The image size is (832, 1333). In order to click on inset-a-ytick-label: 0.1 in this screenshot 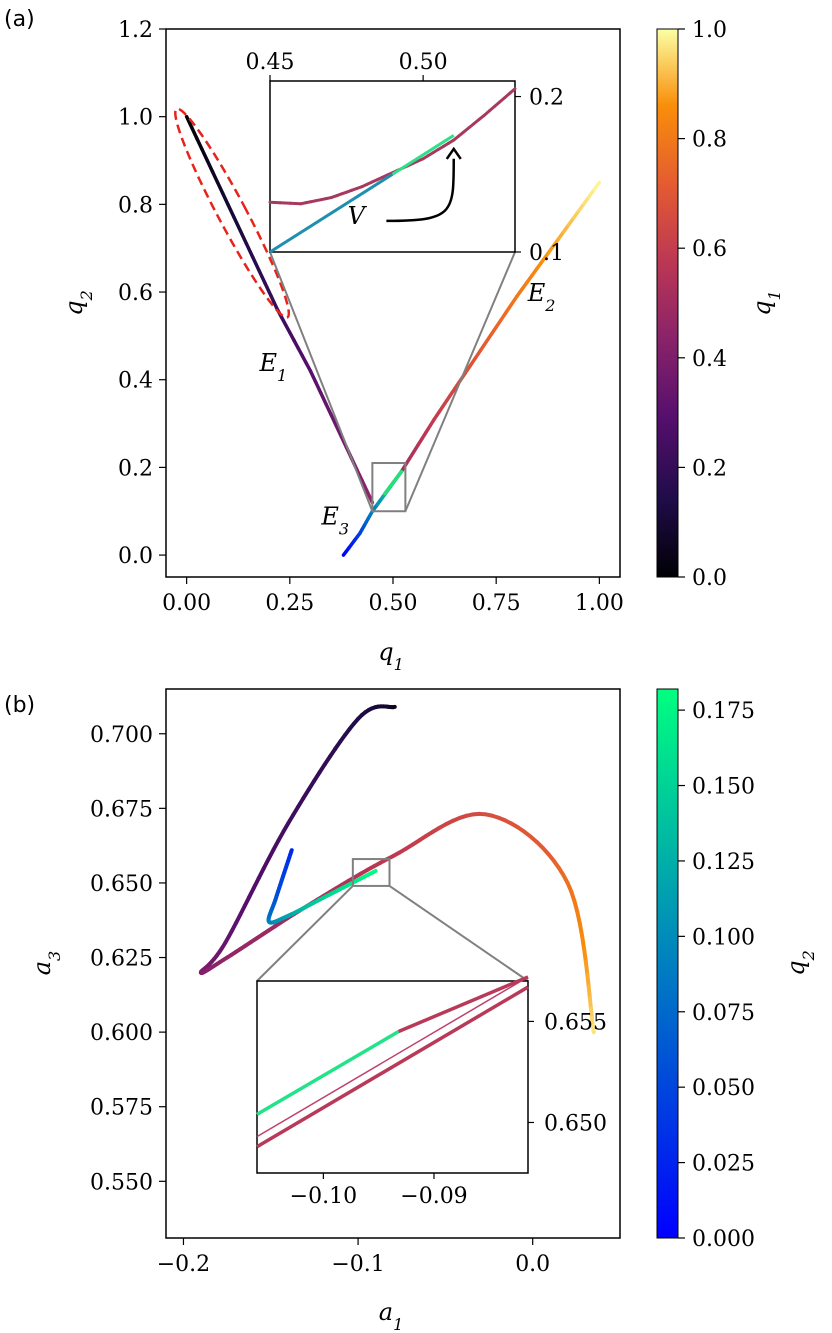, I will do `click(546, 253)`.